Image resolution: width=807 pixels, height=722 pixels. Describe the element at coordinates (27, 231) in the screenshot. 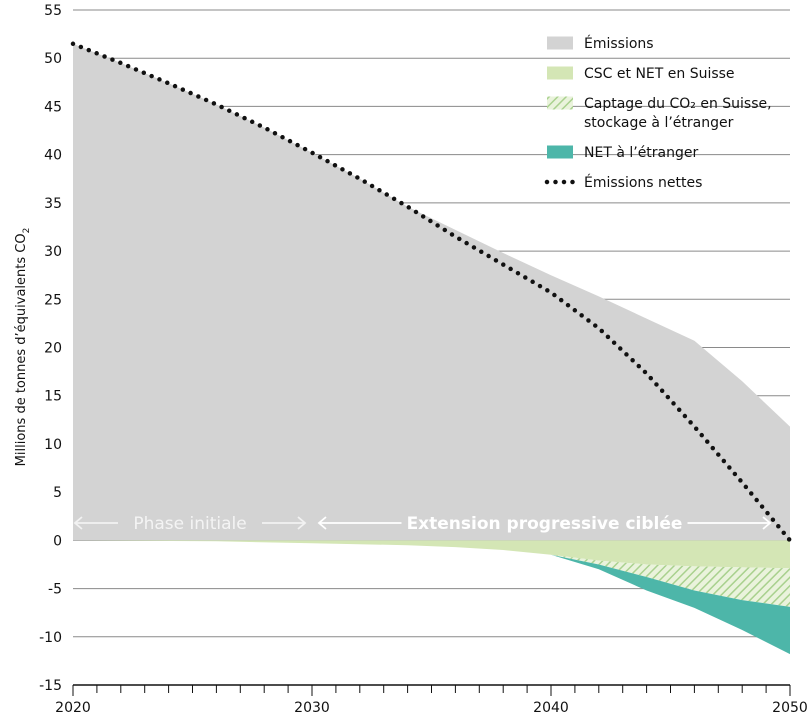

I see `y-axis-title-sub: 2` at that location.